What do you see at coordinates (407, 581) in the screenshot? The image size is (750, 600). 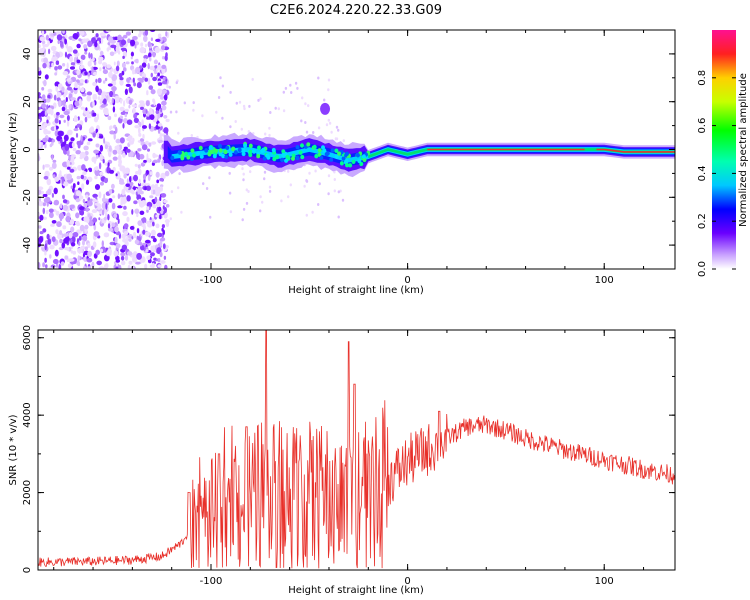 I see `x-tick-label: 0` at bounding box center [407, 581].